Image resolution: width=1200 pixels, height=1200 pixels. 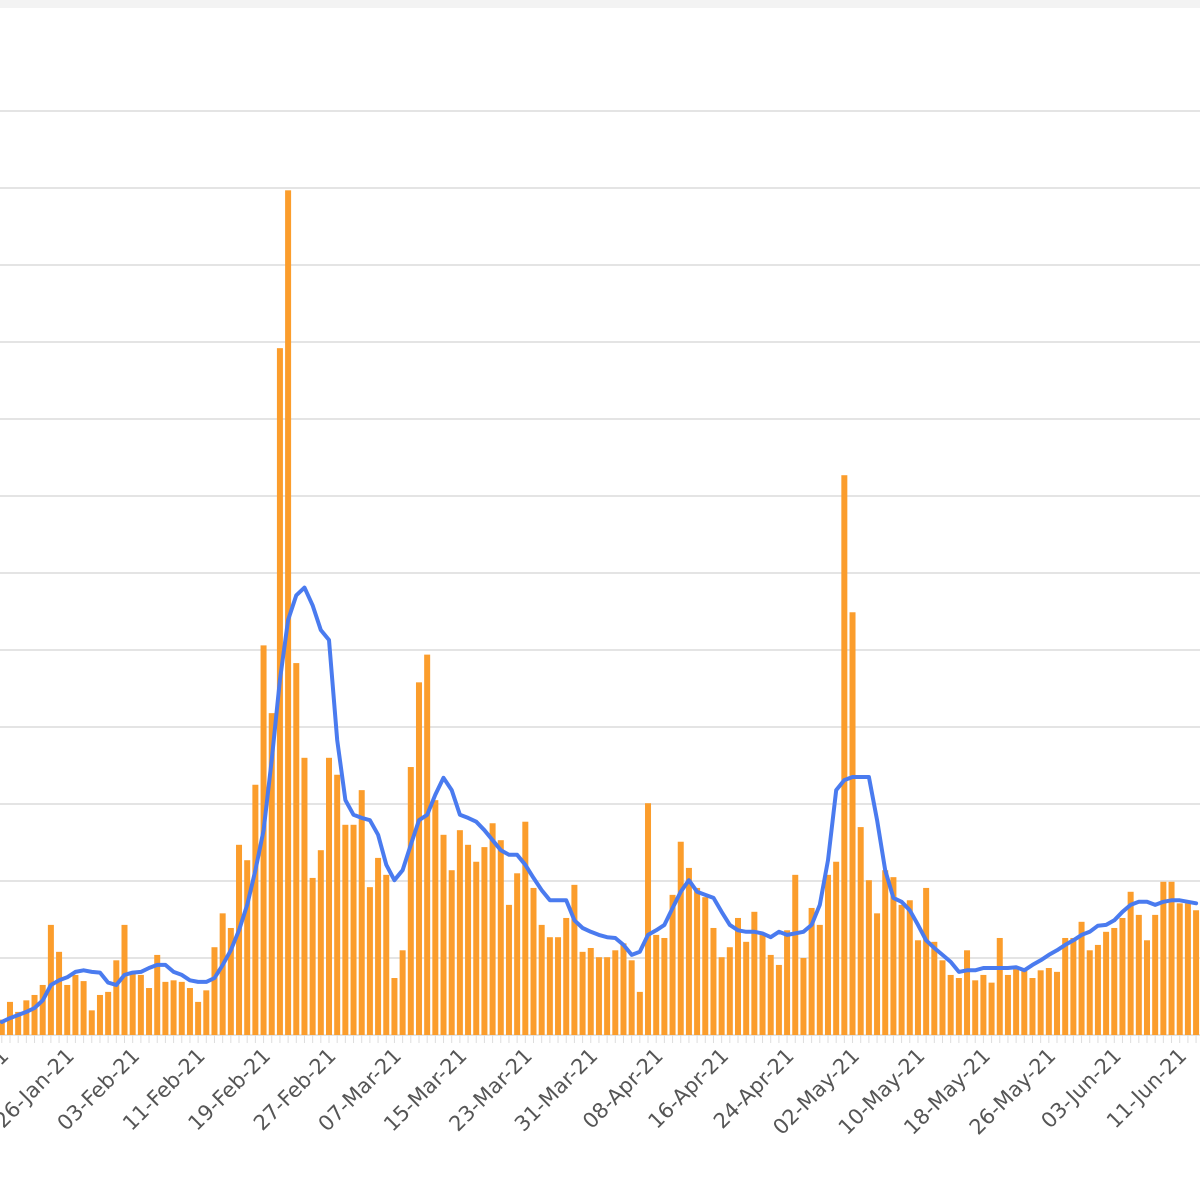 I want to click on top-strip, so click(x=600, y=4).